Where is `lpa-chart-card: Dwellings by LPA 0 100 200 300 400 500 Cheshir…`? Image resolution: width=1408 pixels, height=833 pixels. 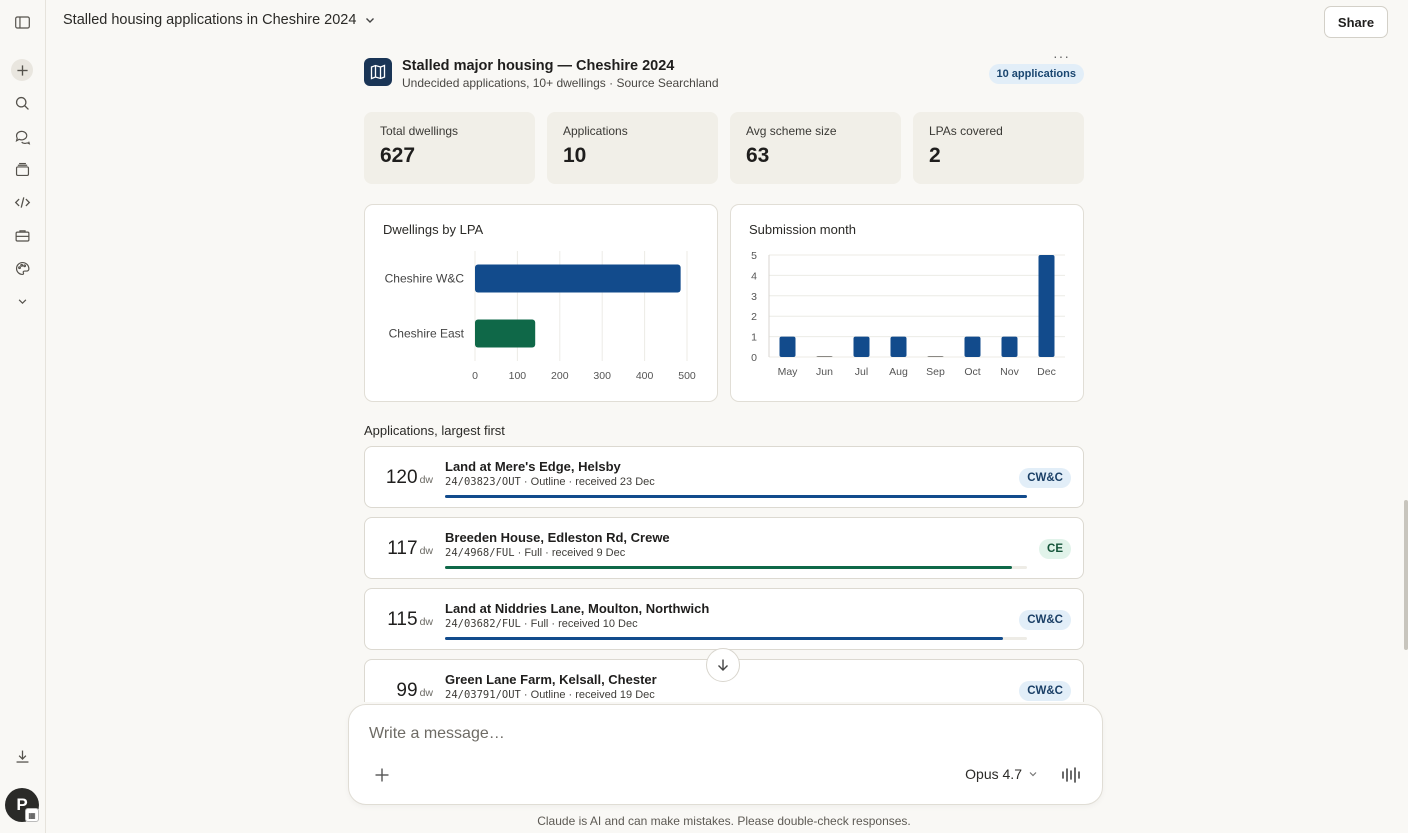
lpa-chart-card: Dwellings by LPA 0 100 200 300 400 500 Cheshir… is located at coordinates (541, 303).